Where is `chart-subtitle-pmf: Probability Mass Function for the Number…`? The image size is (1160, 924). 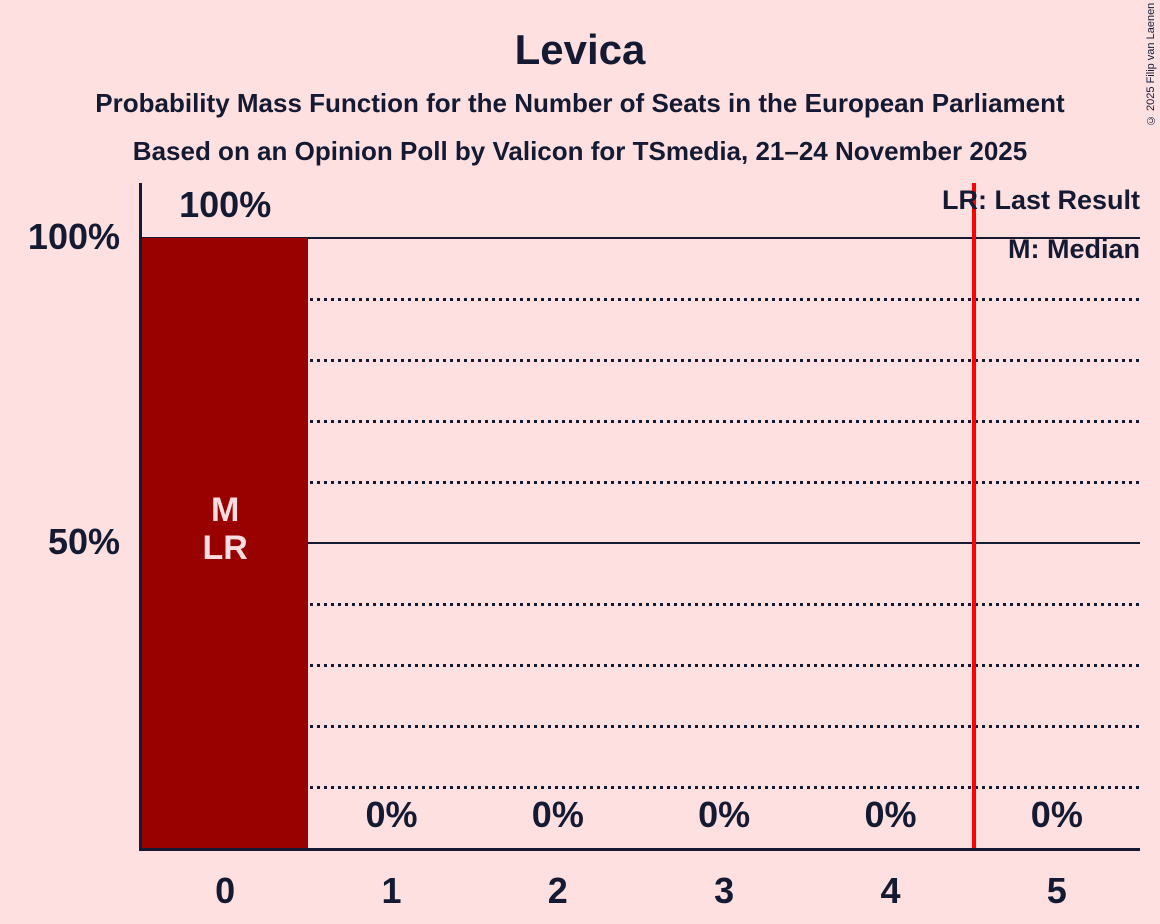 chart-subtitle-pmf: Probability Mass Function for the Number… is located at coordinates (580, 103).